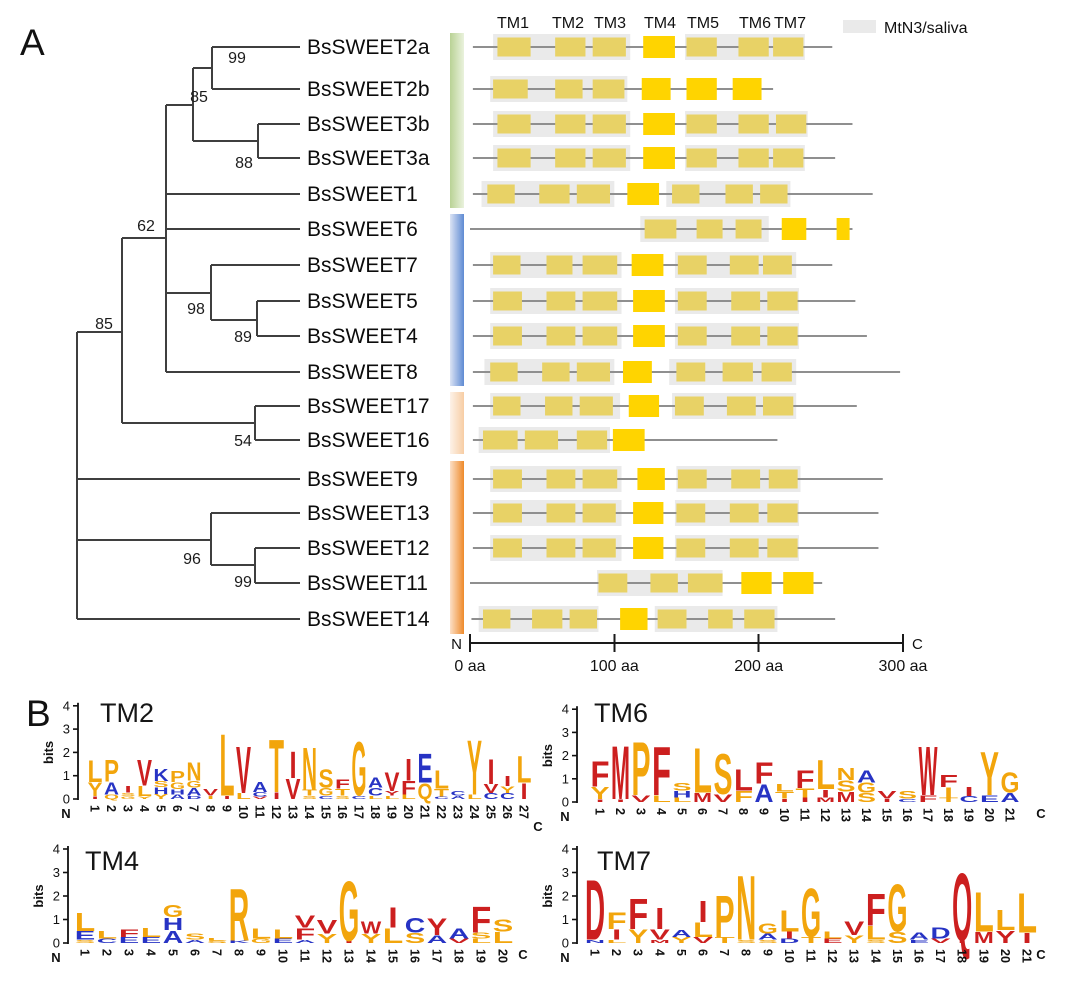  I want to click on tree-leaf-label: BsSWEET9, so click(362, 479).